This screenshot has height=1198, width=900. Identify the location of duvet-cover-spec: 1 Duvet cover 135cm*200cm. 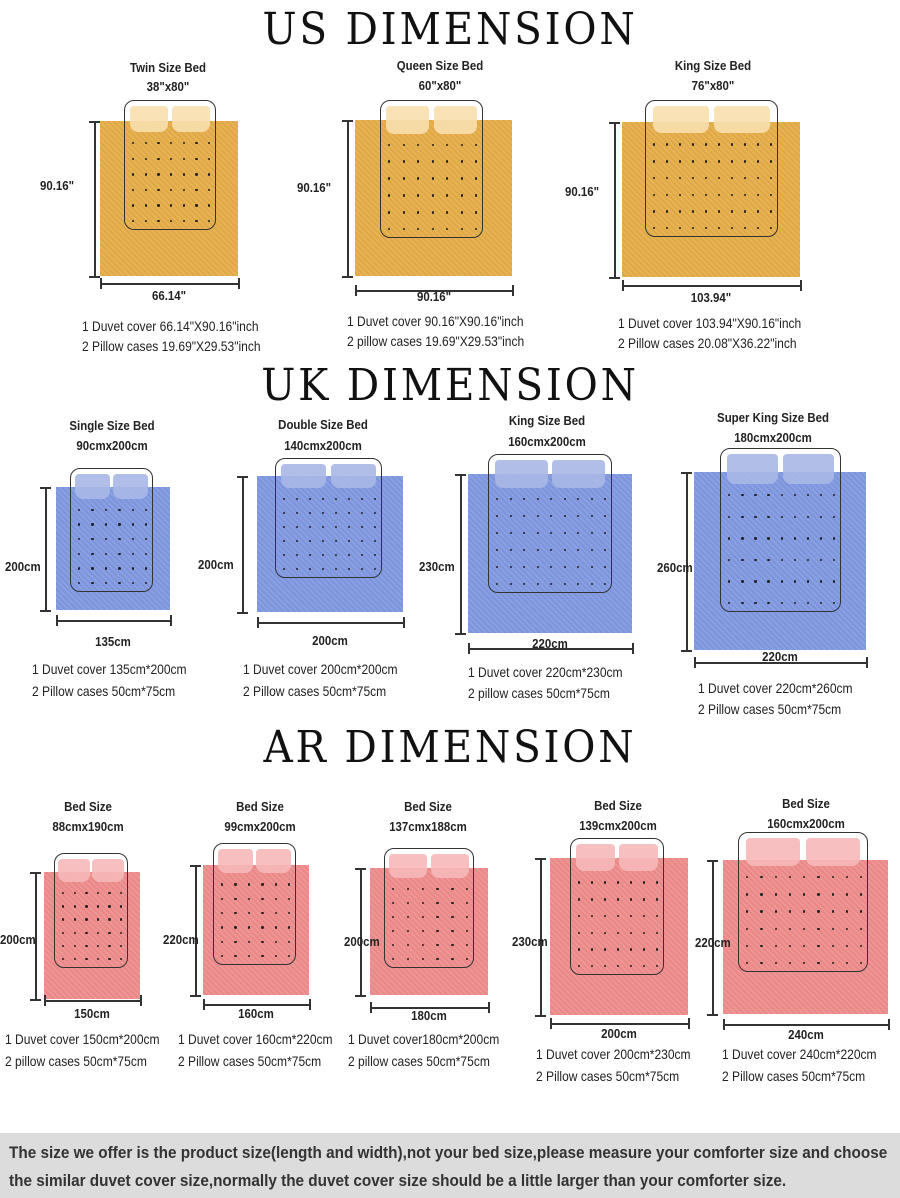
(109, 669).